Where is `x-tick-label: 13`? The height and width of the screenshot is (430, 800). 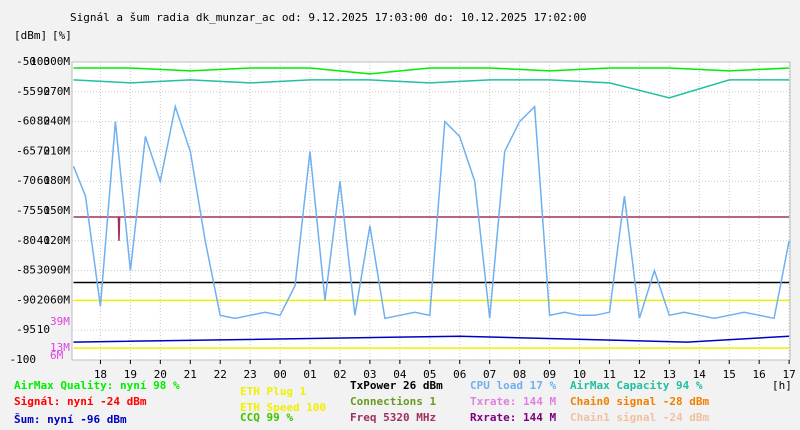
x-tick-label: 13 is located at coordinates (669, 374).